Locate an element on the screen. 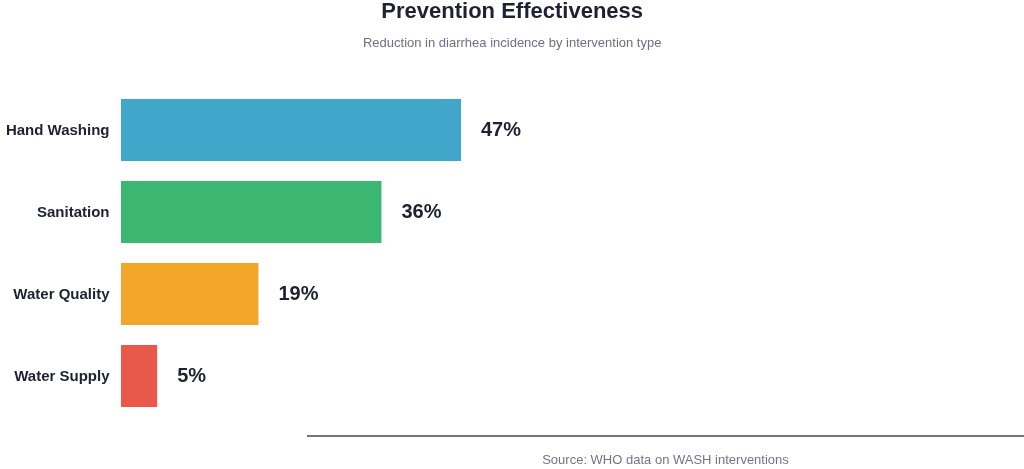 The width and height of the screenshot is (1024, 469). data-label: 5% is located at coordinates (192, 375).